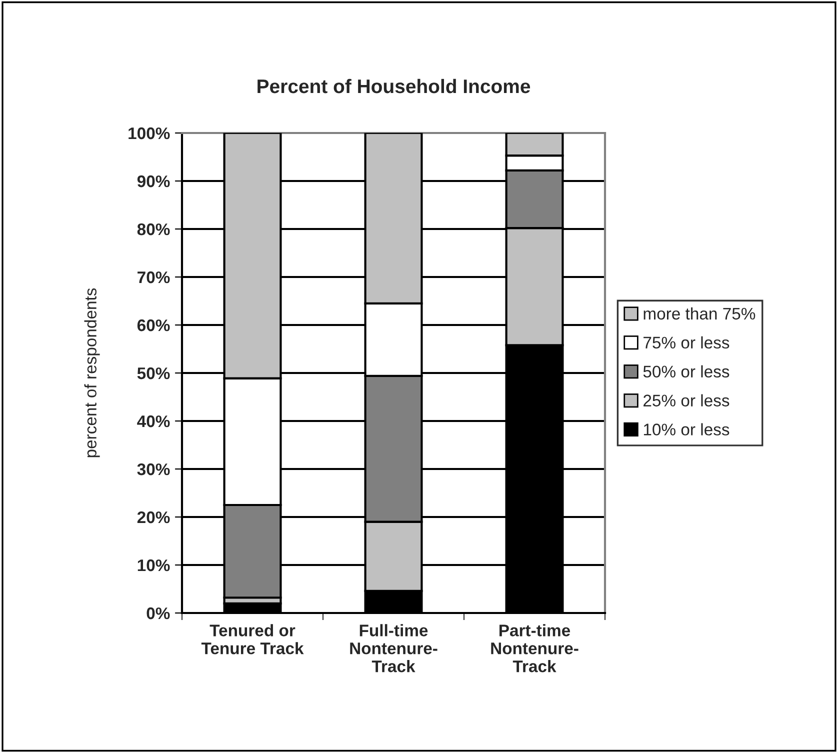  Describe the element at coordinates (154, 565) in the screenshot. I see `y-tick-label: 10%` at that location.